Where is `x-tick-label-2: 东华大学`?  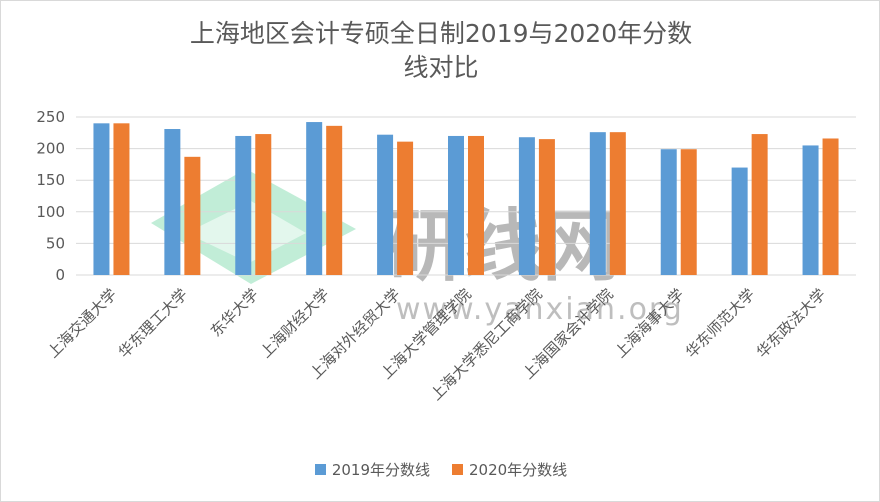
x-tick-label-2: 东华大学 is located at coordinates (234, 312).